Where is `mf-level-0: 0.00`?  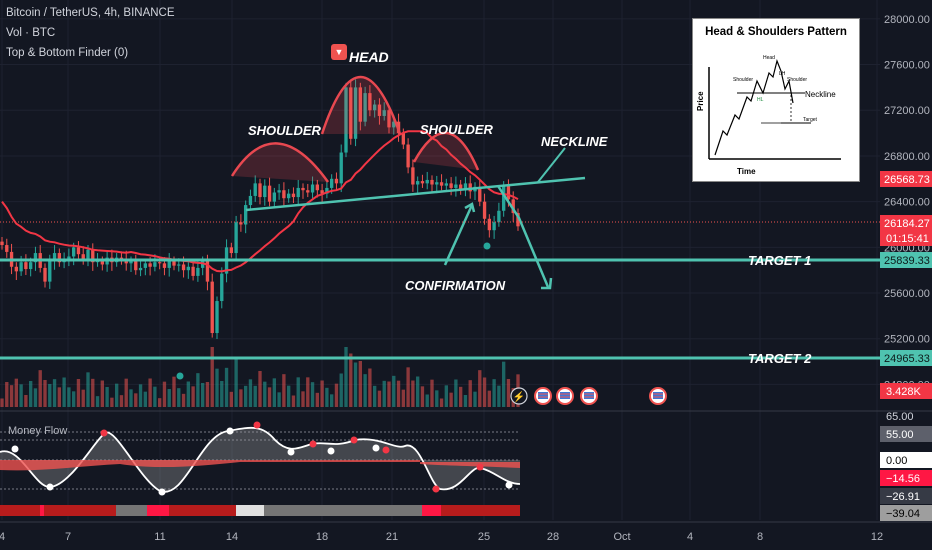 mf-level-0: 0.00 is located at coordinates (896, 461).